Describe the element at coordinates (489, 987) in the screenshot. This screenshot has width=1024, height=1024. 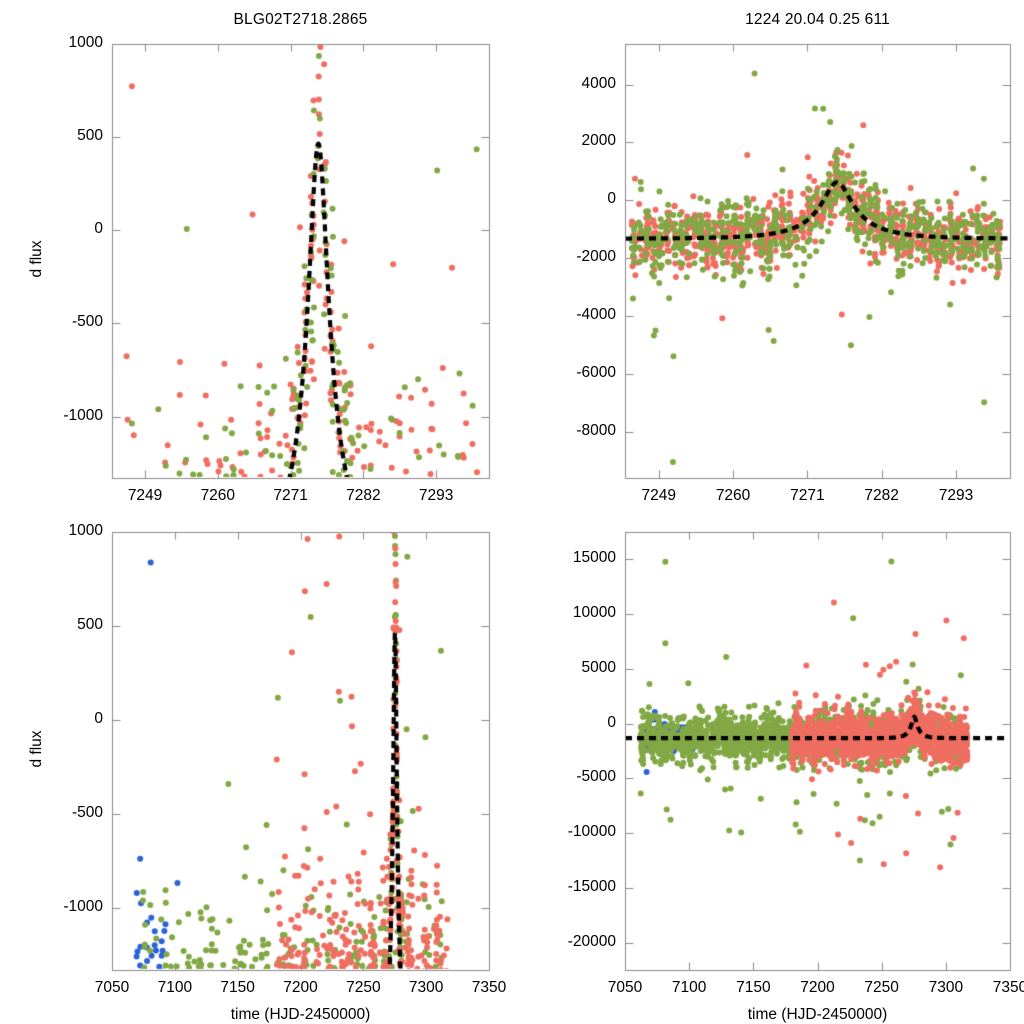
I see `xtick-label-bottom-left-6: 7350` at that location.